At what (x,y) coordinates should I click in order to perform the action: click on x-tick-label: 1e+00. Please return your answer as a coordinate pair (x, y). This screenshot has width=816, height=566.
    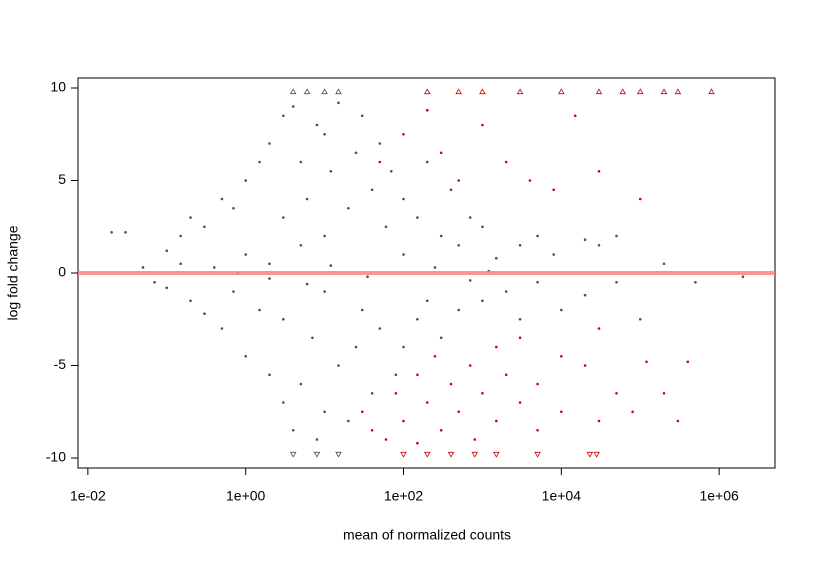
    Looking at the image, I should click on (246, 496).